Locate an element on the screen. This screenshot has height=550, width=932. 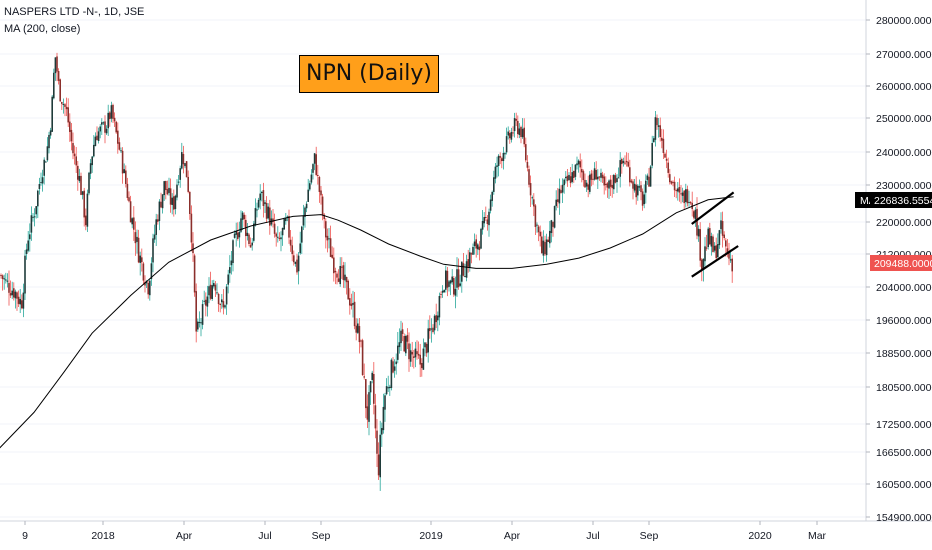
y-tick-label: 166500.0000 is located at coordinates (904, 453).